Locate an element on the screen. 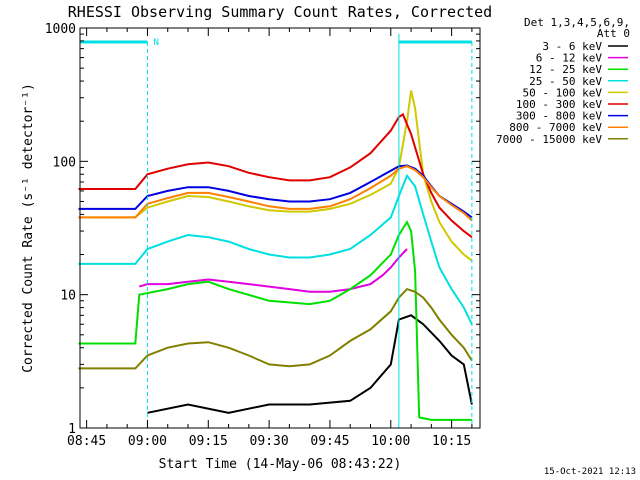 This screenshot has height=480, width=640. observing-flag-label: N is located at coordinates (155, 43).